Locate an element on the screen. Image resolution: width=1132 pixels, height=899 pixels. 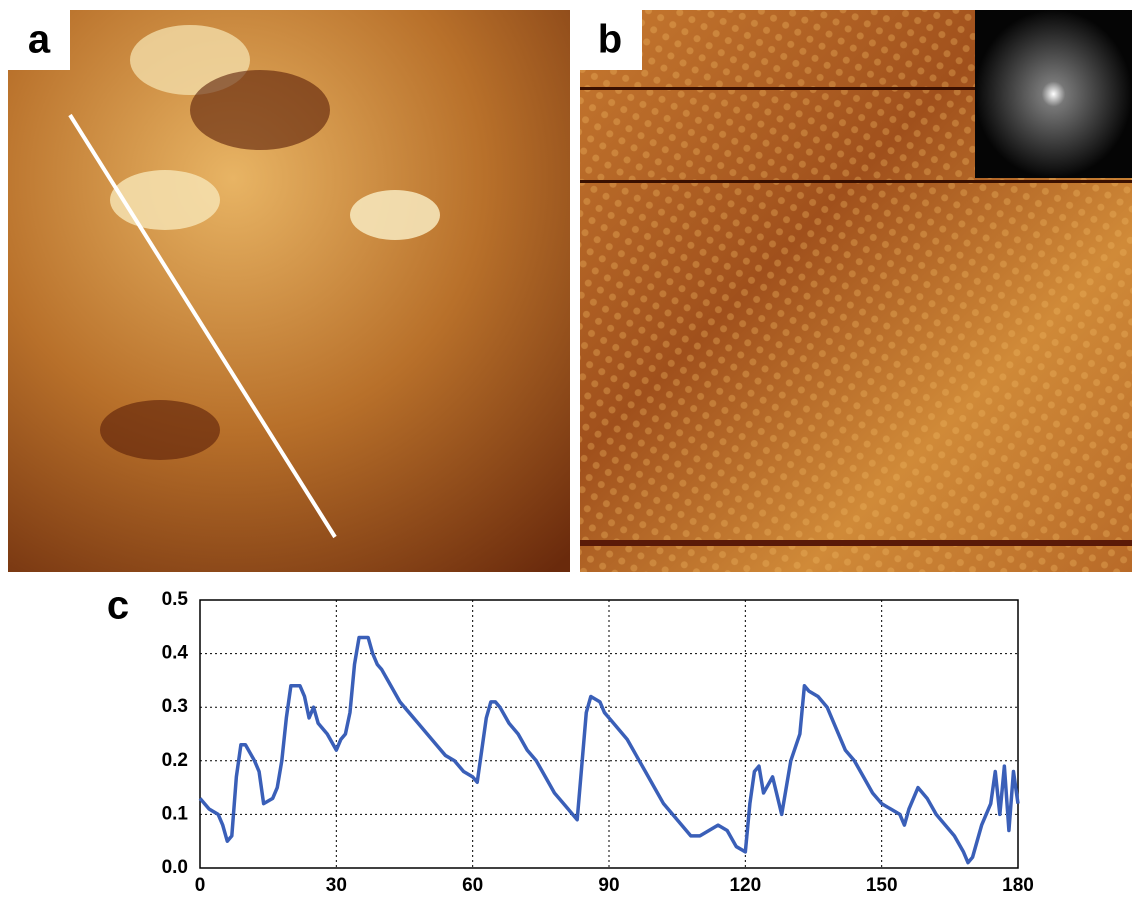
x-tick-label: 60 is located at coordinates (472, 885).